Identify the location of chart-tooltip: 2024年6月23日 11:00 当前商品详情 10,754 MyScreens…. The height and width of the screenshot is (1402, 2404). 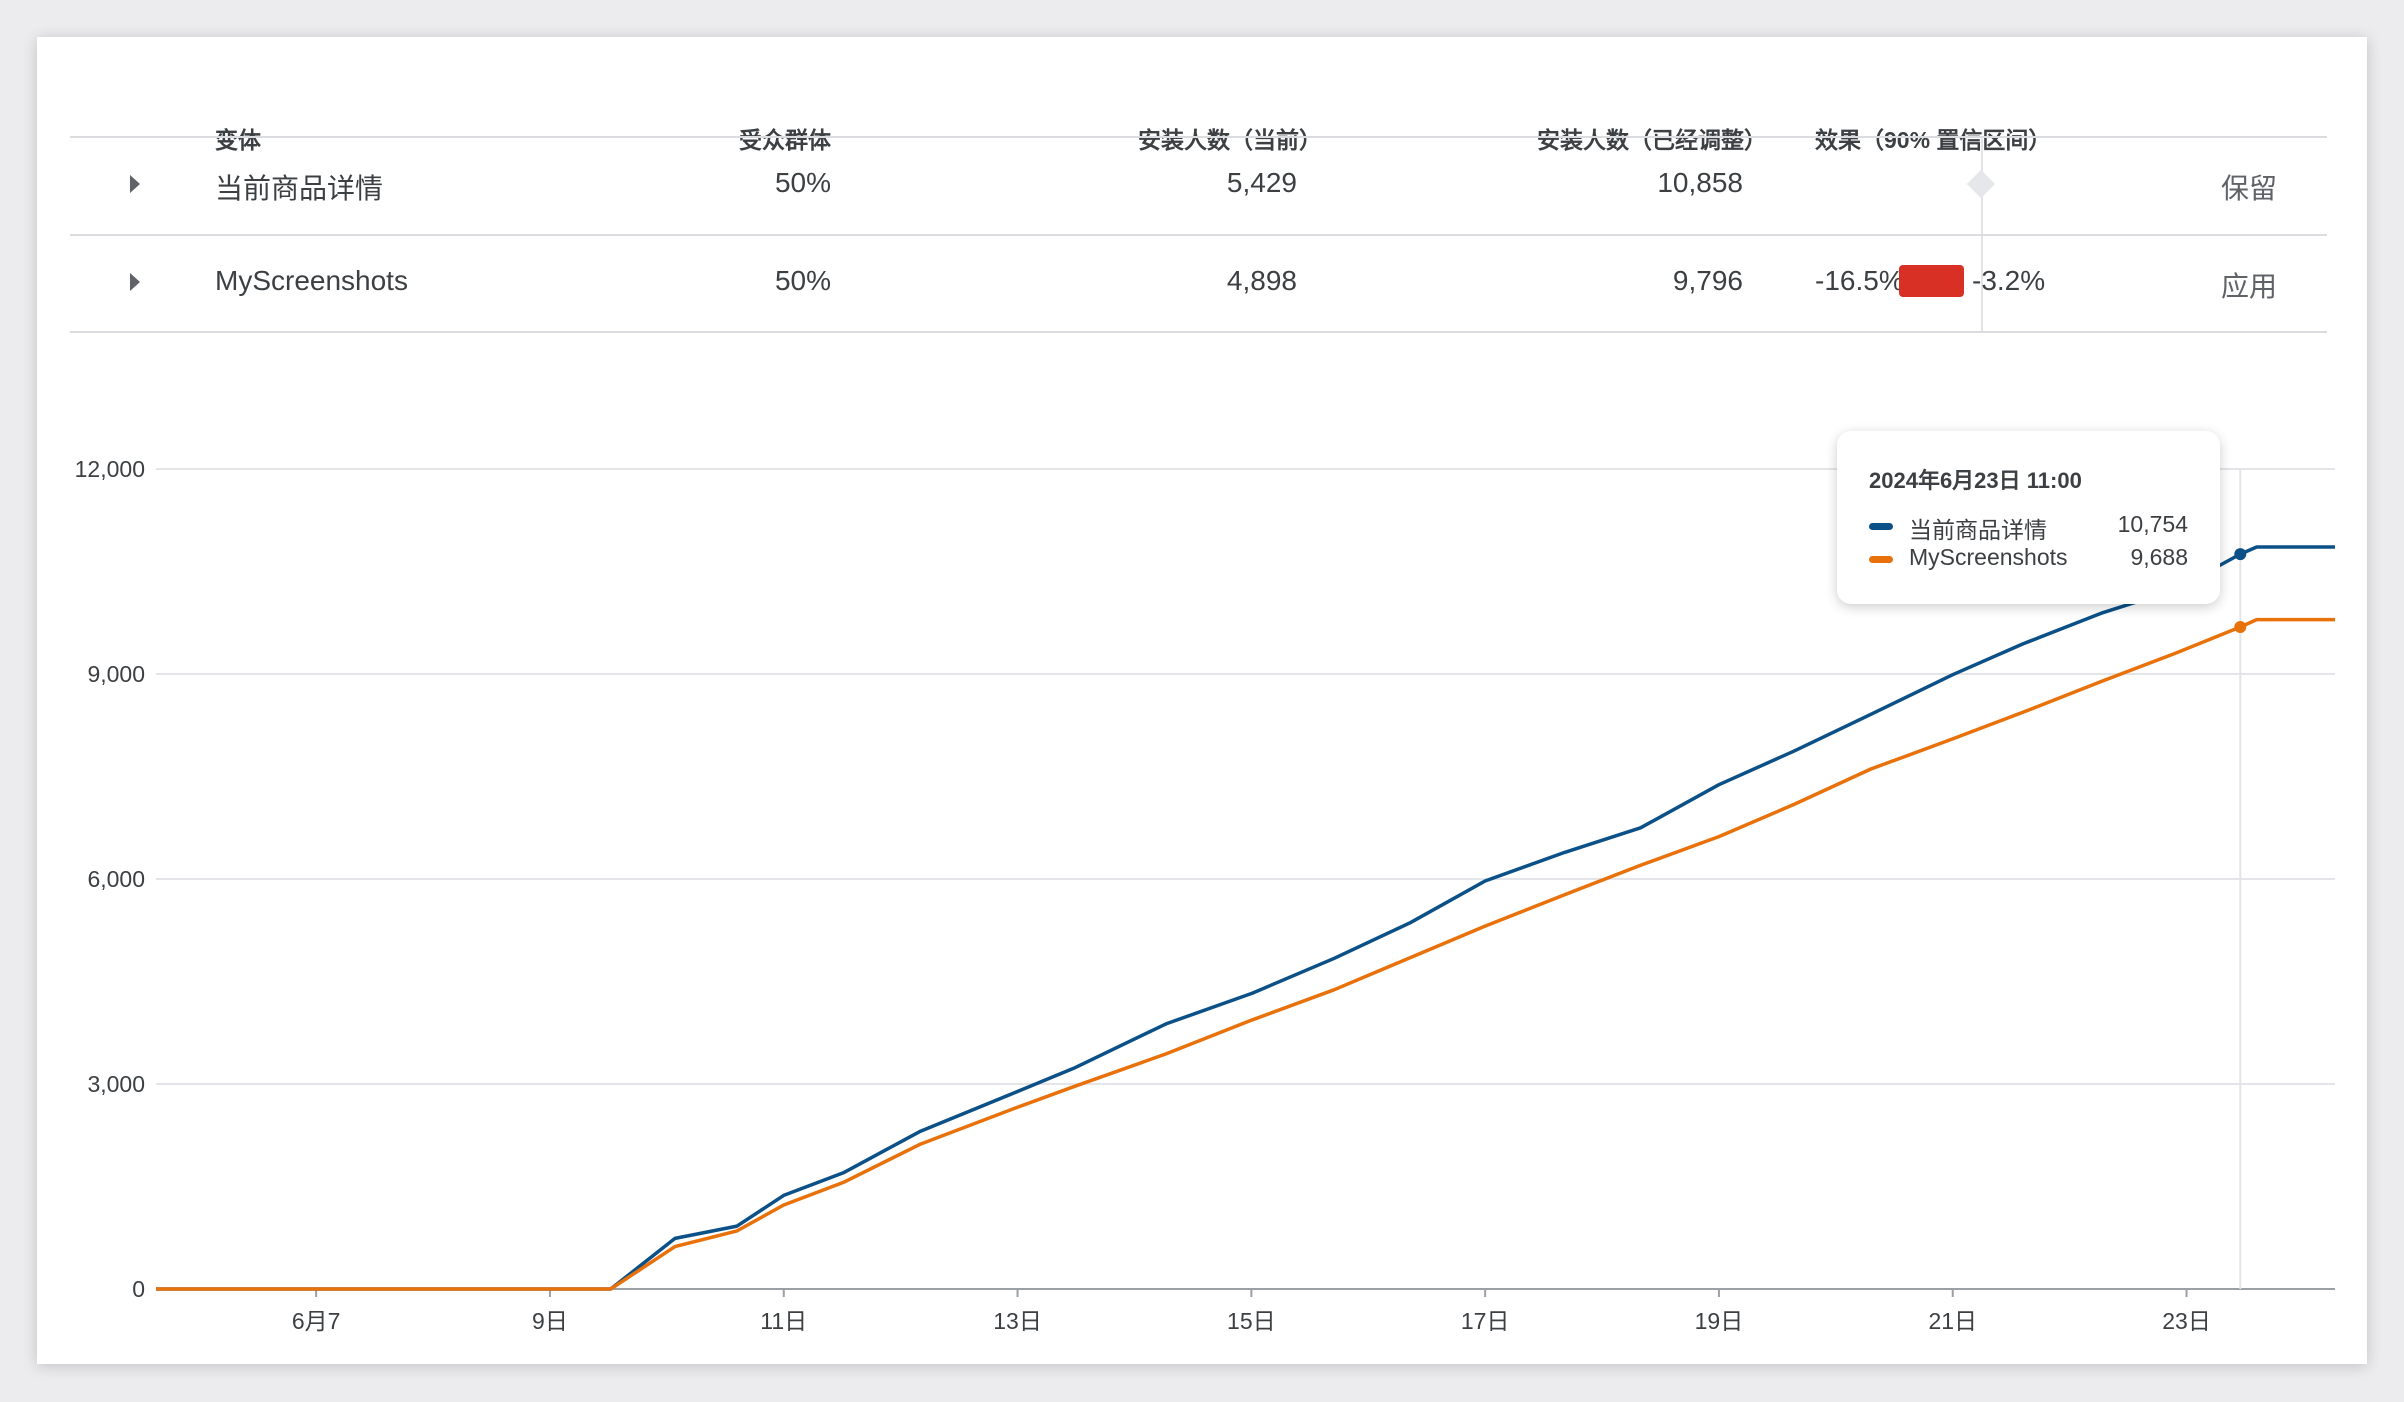
(2028, 517).